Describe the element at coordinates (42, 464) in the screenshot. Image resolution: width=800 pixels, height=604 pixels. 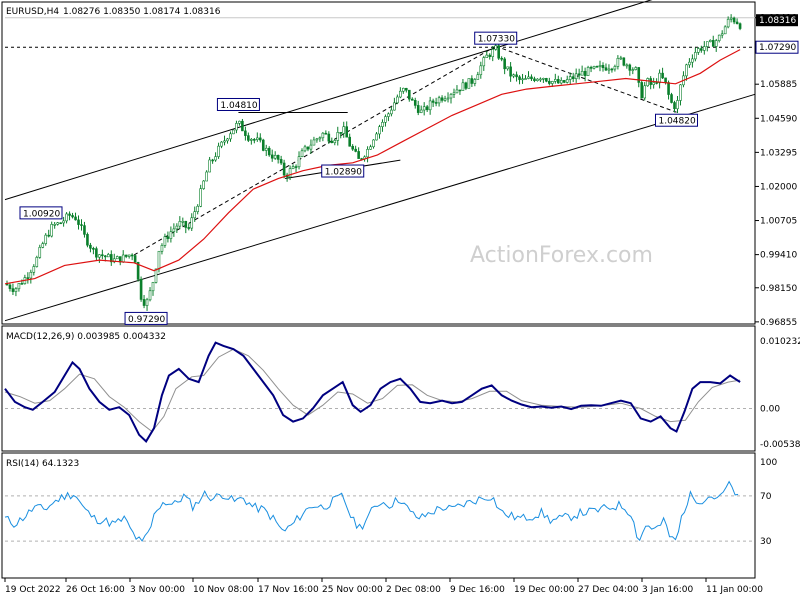
I see `rsi-title: RSI(14) 64.1323` at that location.